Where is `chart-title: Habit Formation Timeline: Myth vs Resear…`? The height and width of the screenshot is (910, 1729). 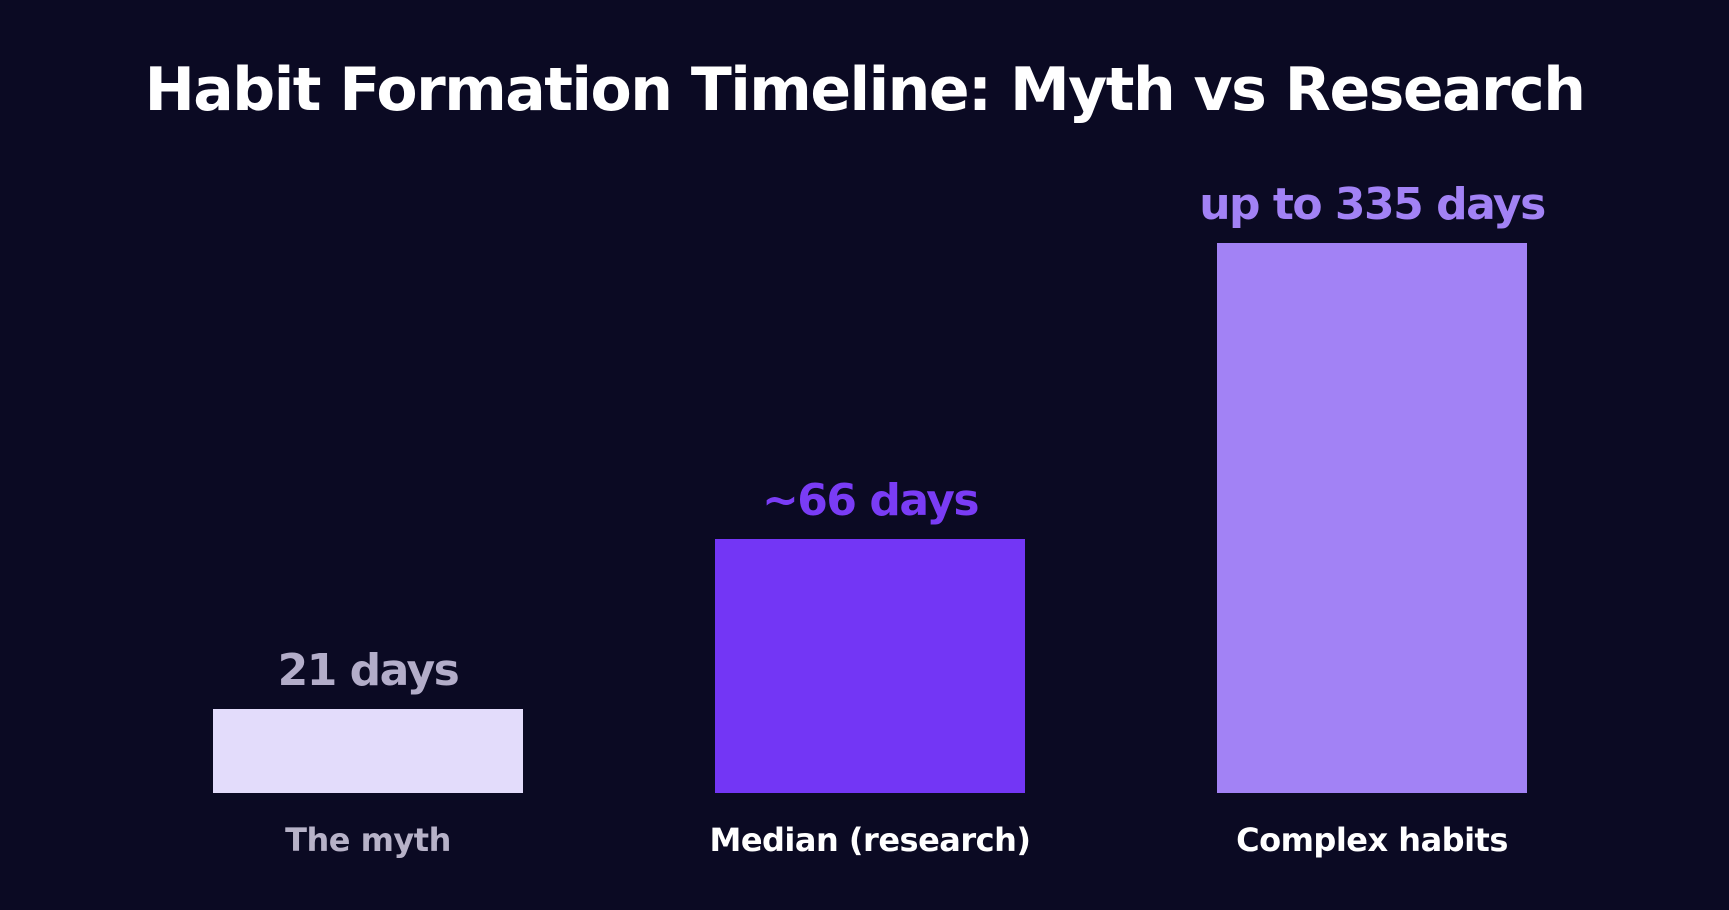 chart-title: Habit Formation Timeline: Myth vs Resear… is located at coordinates (865, 90).